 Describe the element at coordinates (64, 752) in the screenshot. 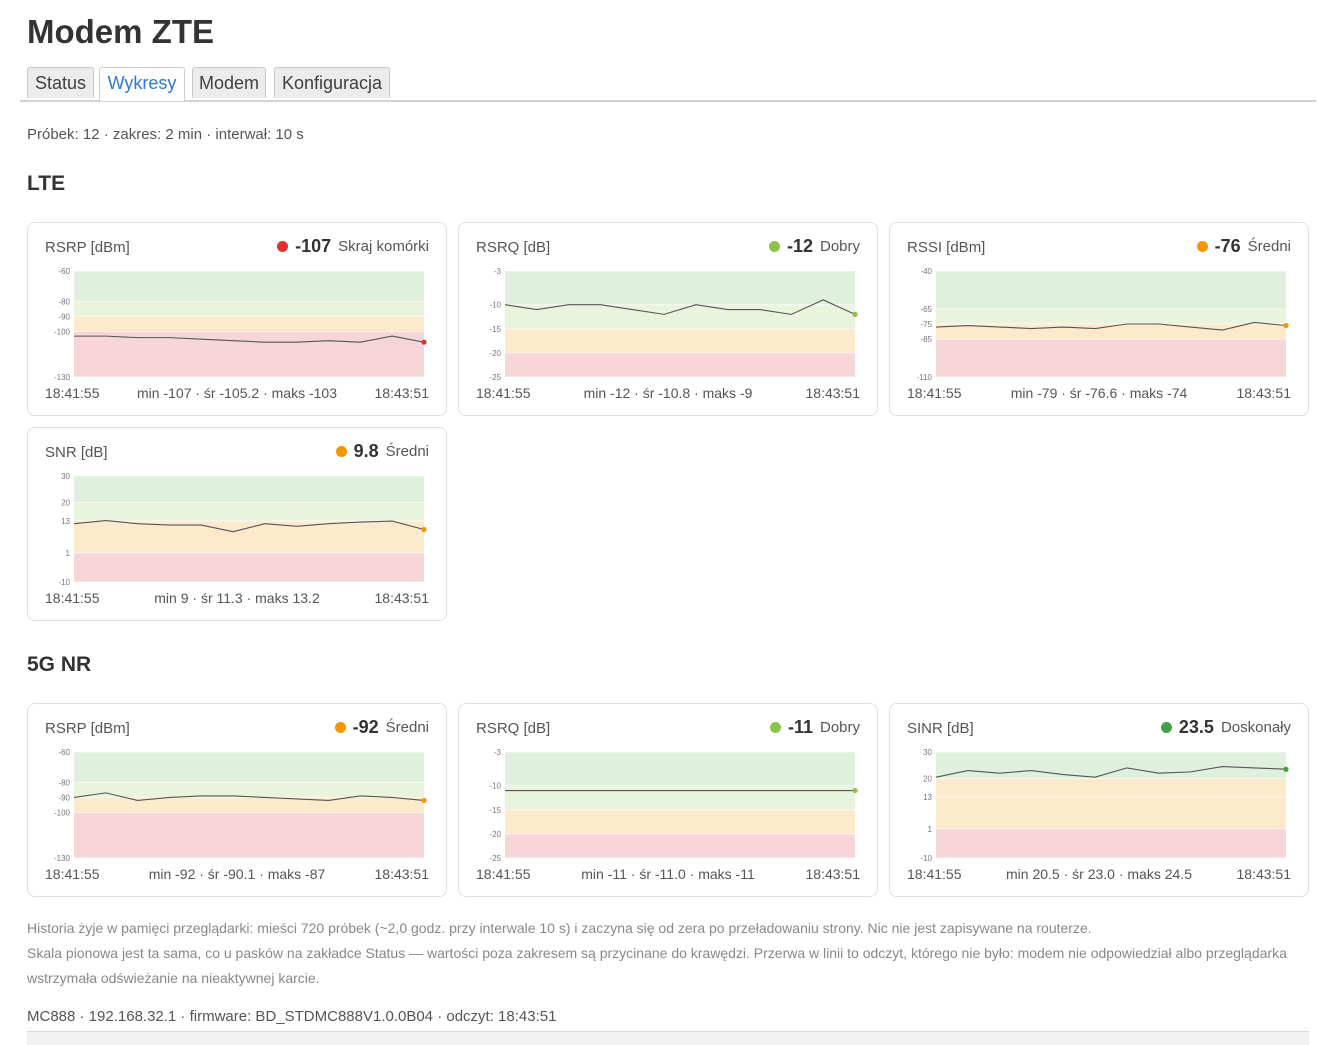

I see `y-tick-label: -60` at that location.